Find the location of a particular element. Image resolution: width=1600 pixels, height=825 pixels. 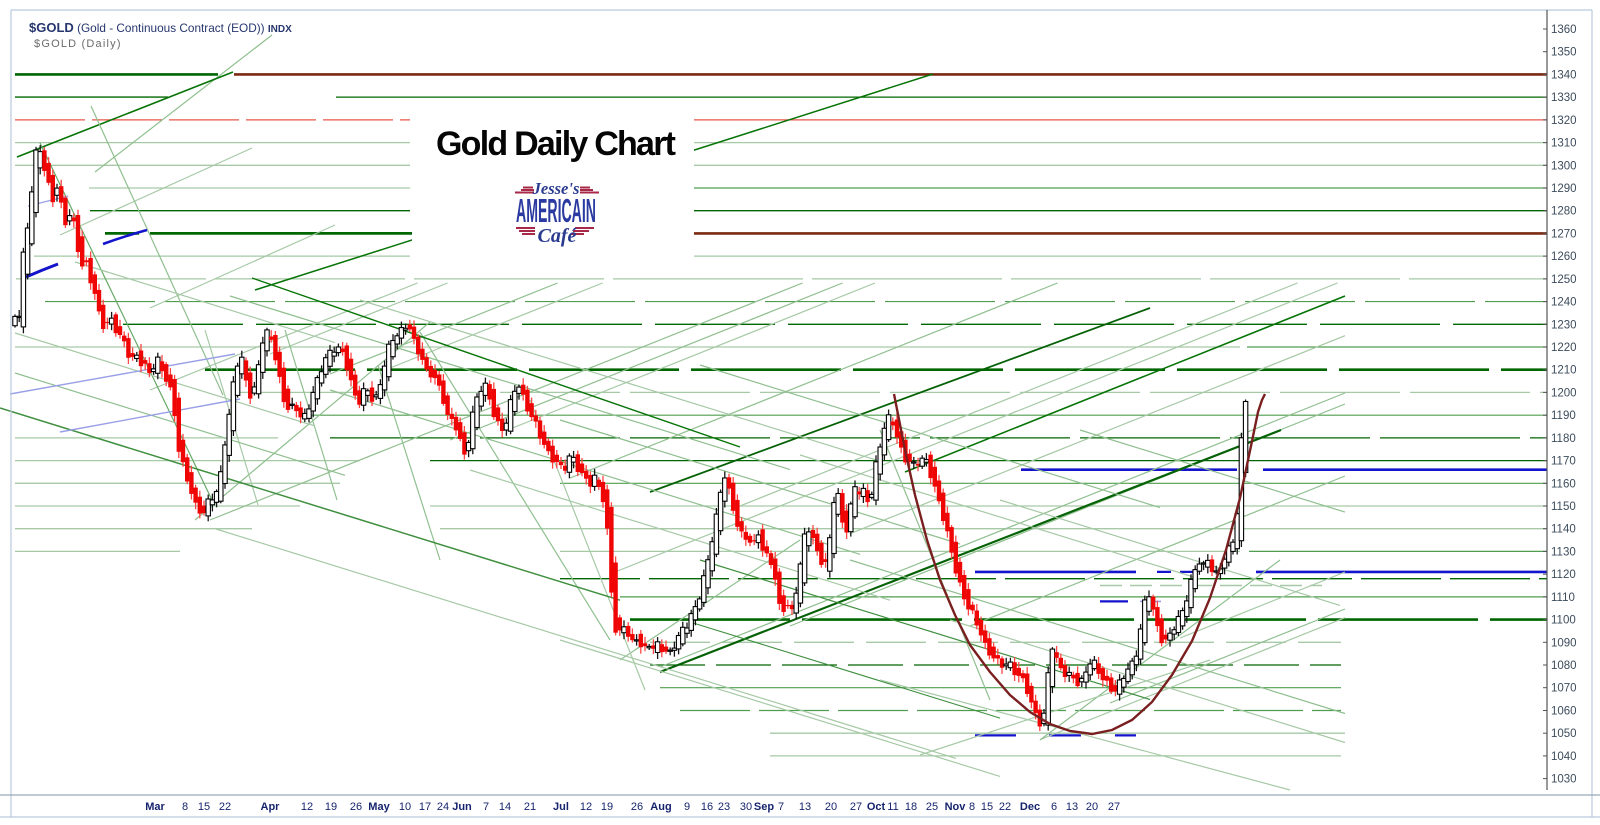

svg-text: 10 is located at coordinates (405, 807).